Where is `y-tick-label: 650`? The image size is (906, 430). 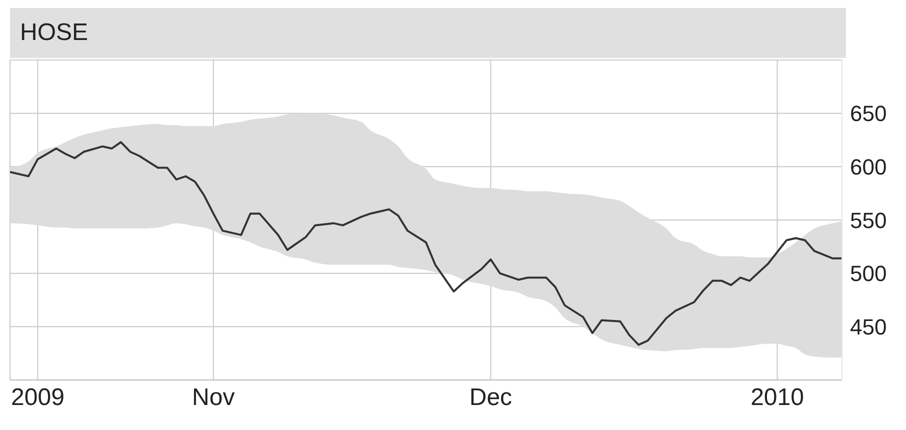 y-tick-label: 650 is located at coordinates (868, 113).